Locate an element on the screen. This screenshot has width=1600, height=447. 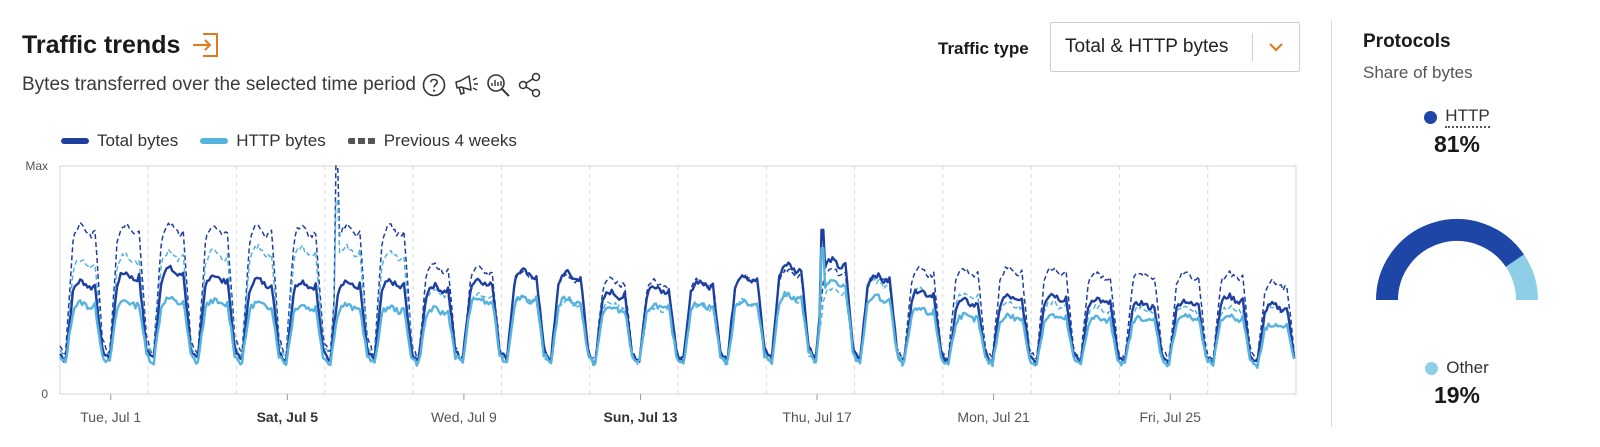
x-tick-label: Sun, Jul 13 is located at coordinates (641, 417).